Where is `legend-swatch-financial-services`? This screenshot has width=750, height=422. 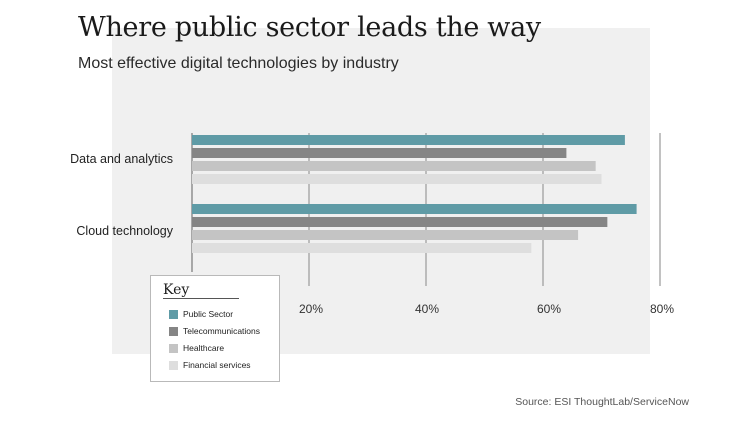
legend-swatch-financial-services is located at coordinates (173, 365).